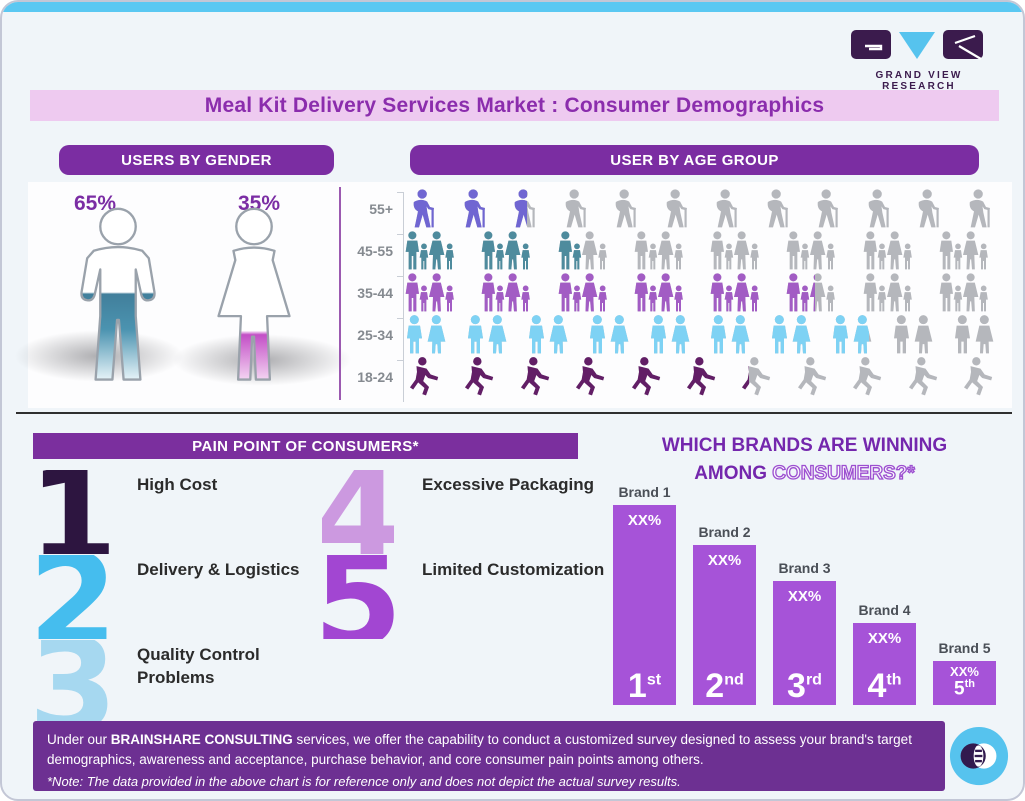 The height and width of the screenshot is (801, 1025). What do you see at coordinates (919, 81) in the screenshot?
I see `logo-text: GRAND VIEW RESEARCH` at bounding box center [919, 81].